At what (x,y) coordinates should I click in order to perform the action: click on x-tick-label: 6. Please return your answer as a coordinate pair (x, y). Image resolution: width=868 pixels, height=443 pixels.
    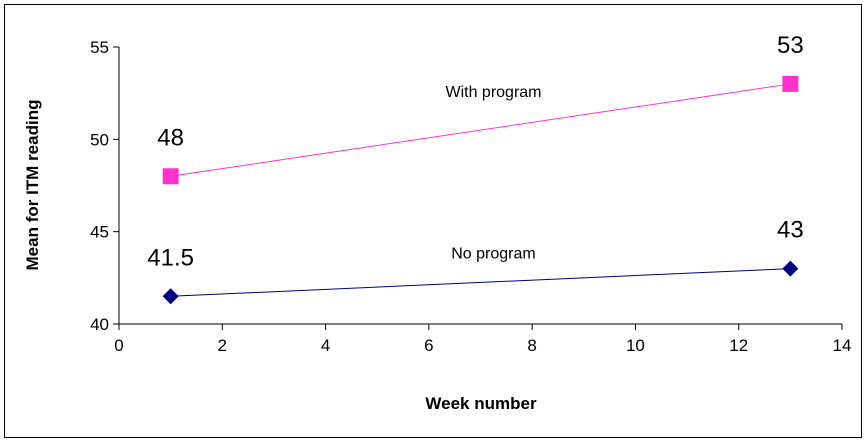
    Looking at the image, I should click on (428, 345).